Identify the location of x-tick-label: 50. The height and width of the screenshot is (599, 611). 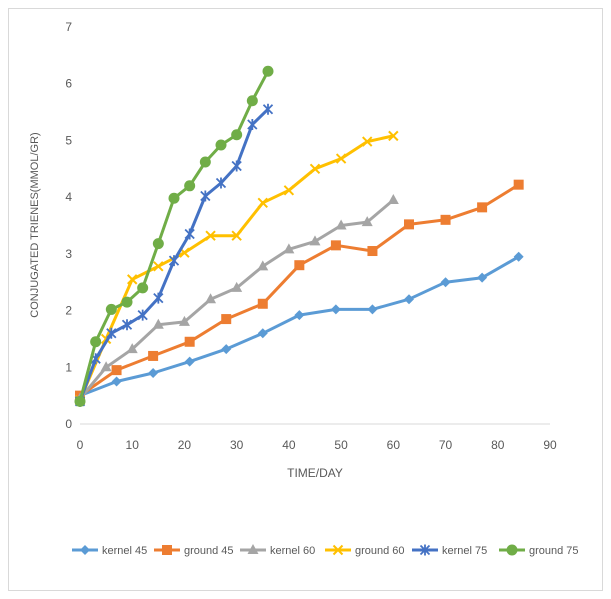
(341, 445).